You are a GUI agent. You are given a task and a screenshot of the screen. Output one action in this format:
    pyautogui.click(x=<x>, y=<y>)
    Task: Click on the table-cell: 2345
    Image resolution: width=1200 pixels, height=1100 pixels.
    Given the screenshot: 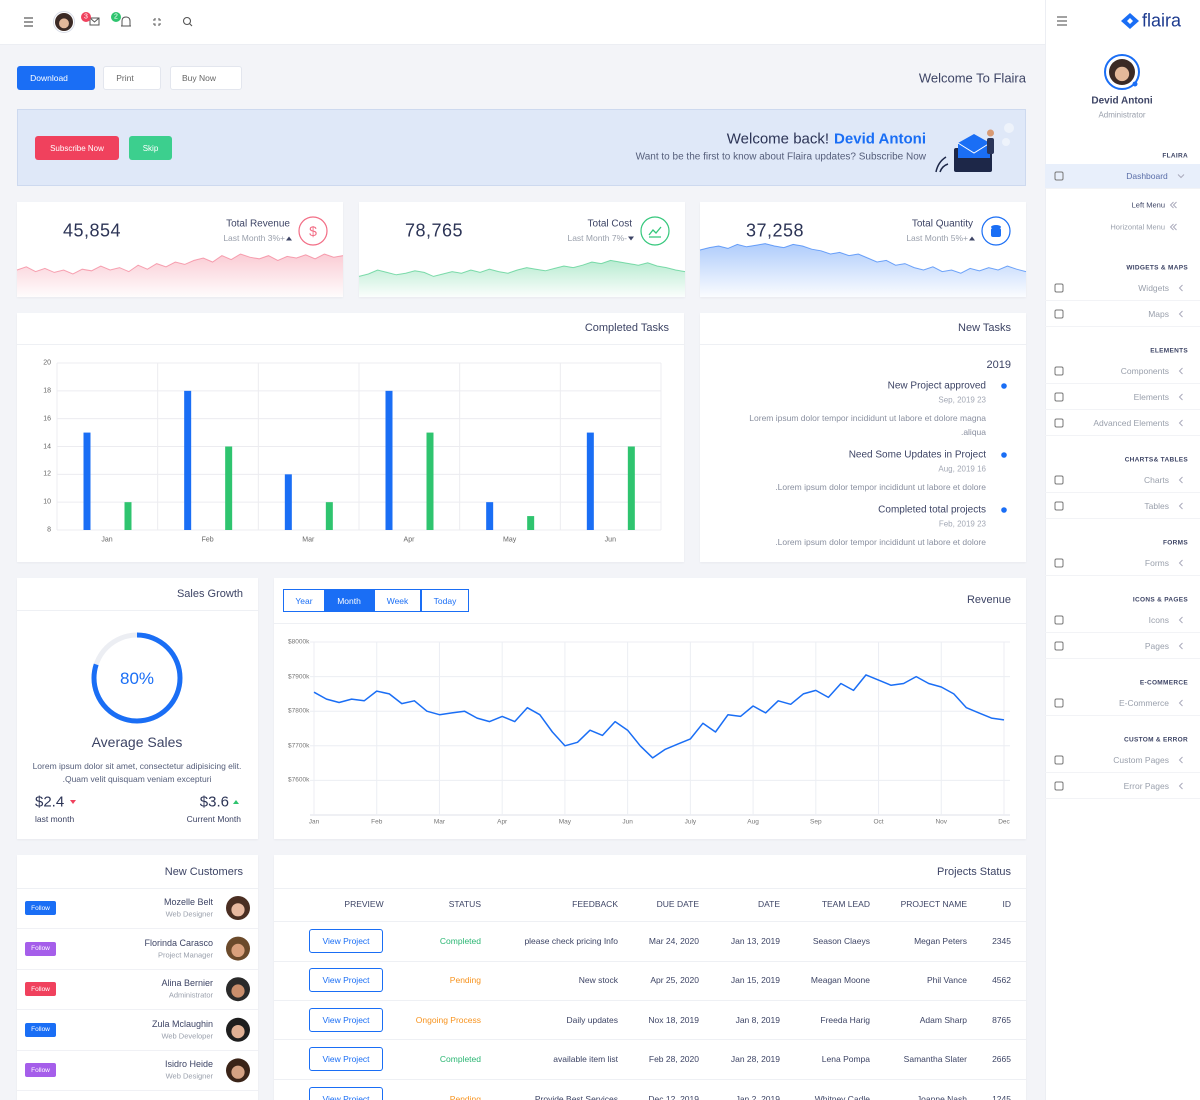 What is the action you would take?
    pyautogui.click(x=1001, y=941)
    